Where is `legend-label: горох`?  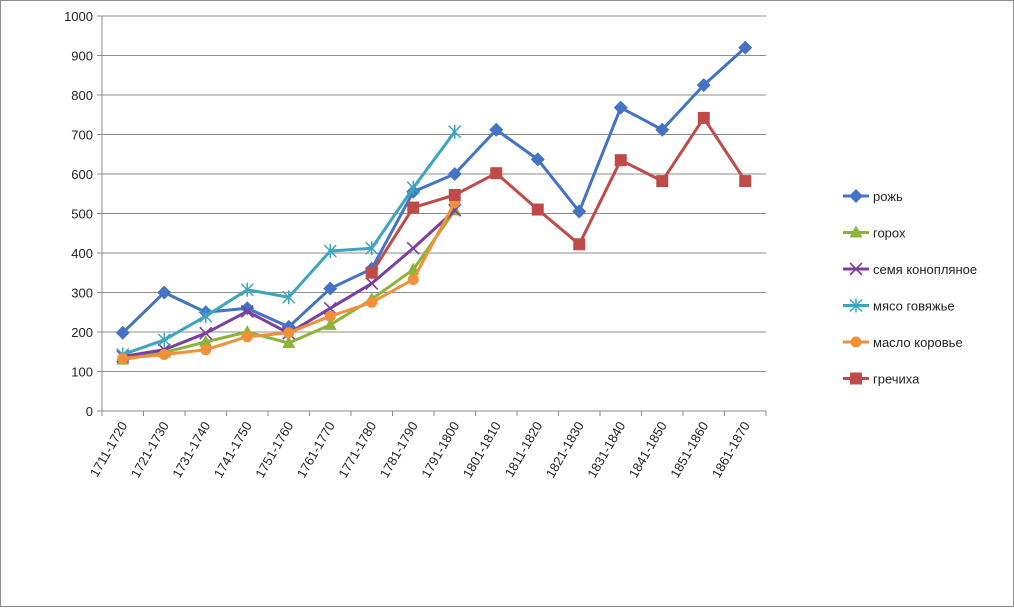
legend-label: горох is located at coordinates (889, 233).